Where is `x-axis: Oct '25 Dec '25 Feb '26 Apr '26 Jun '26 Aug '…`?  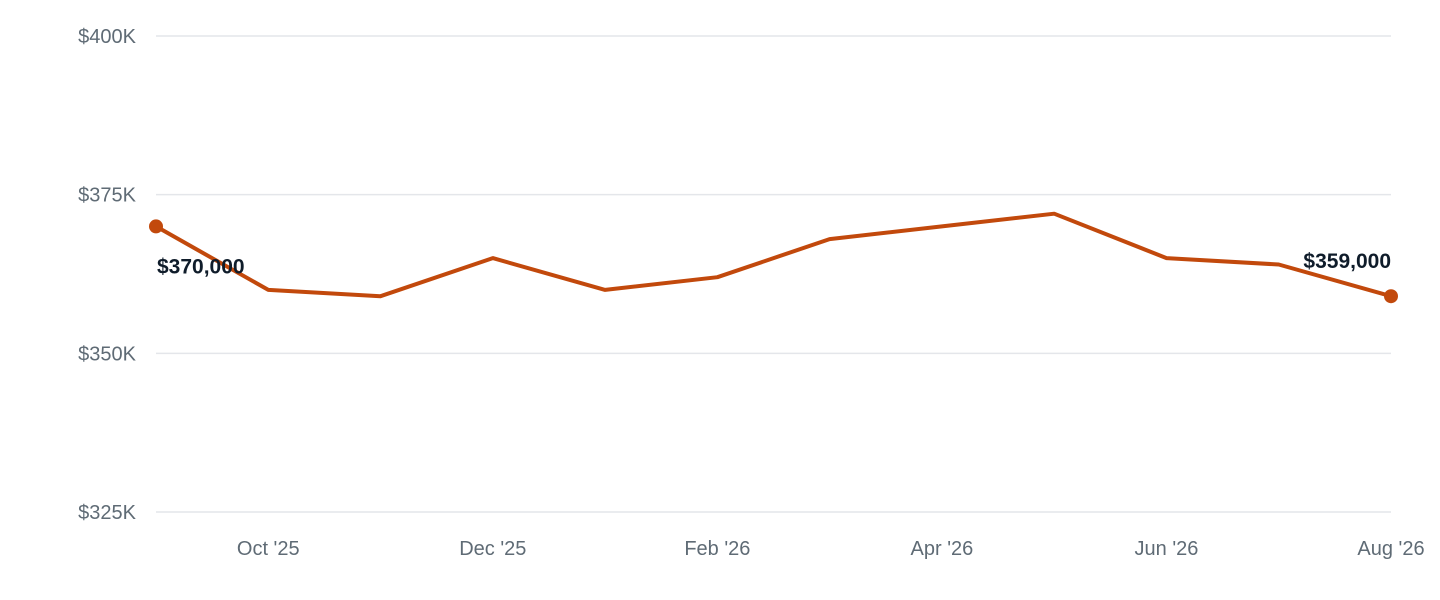 x-axis: Oct '25 Dec '25 Feb '26 Apr '26 Jun '26 Aug '… is located at coordinates (831, 549).